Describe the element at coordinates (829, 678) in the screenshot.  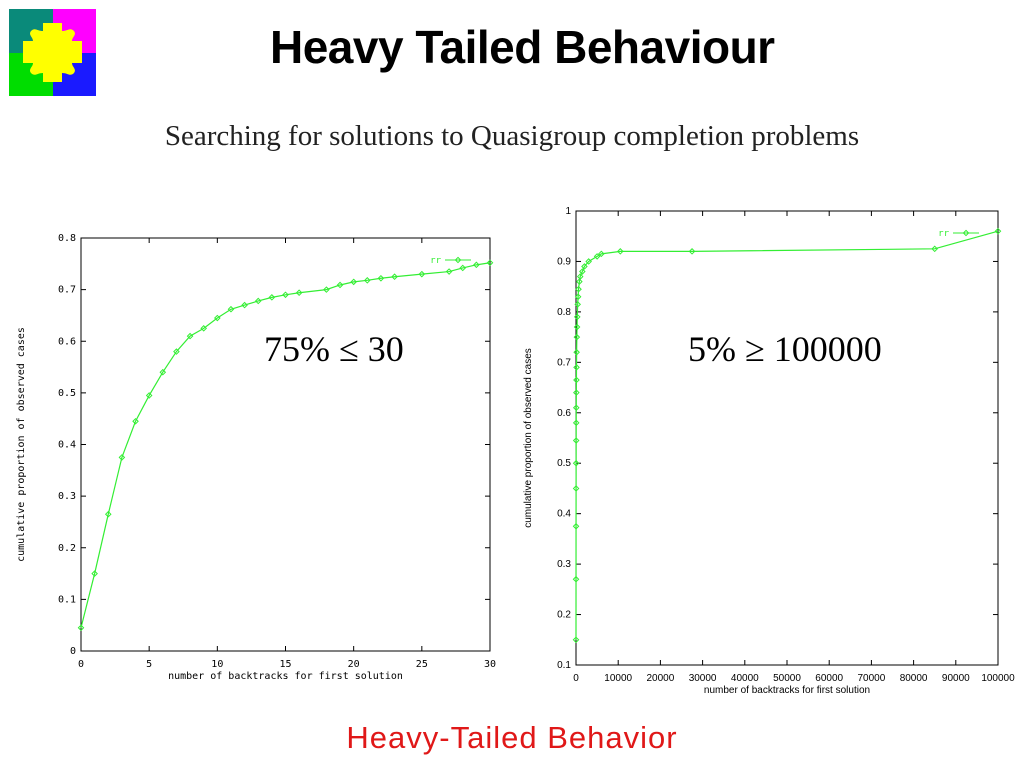
I see `x-tick-label: 60000` at that location.